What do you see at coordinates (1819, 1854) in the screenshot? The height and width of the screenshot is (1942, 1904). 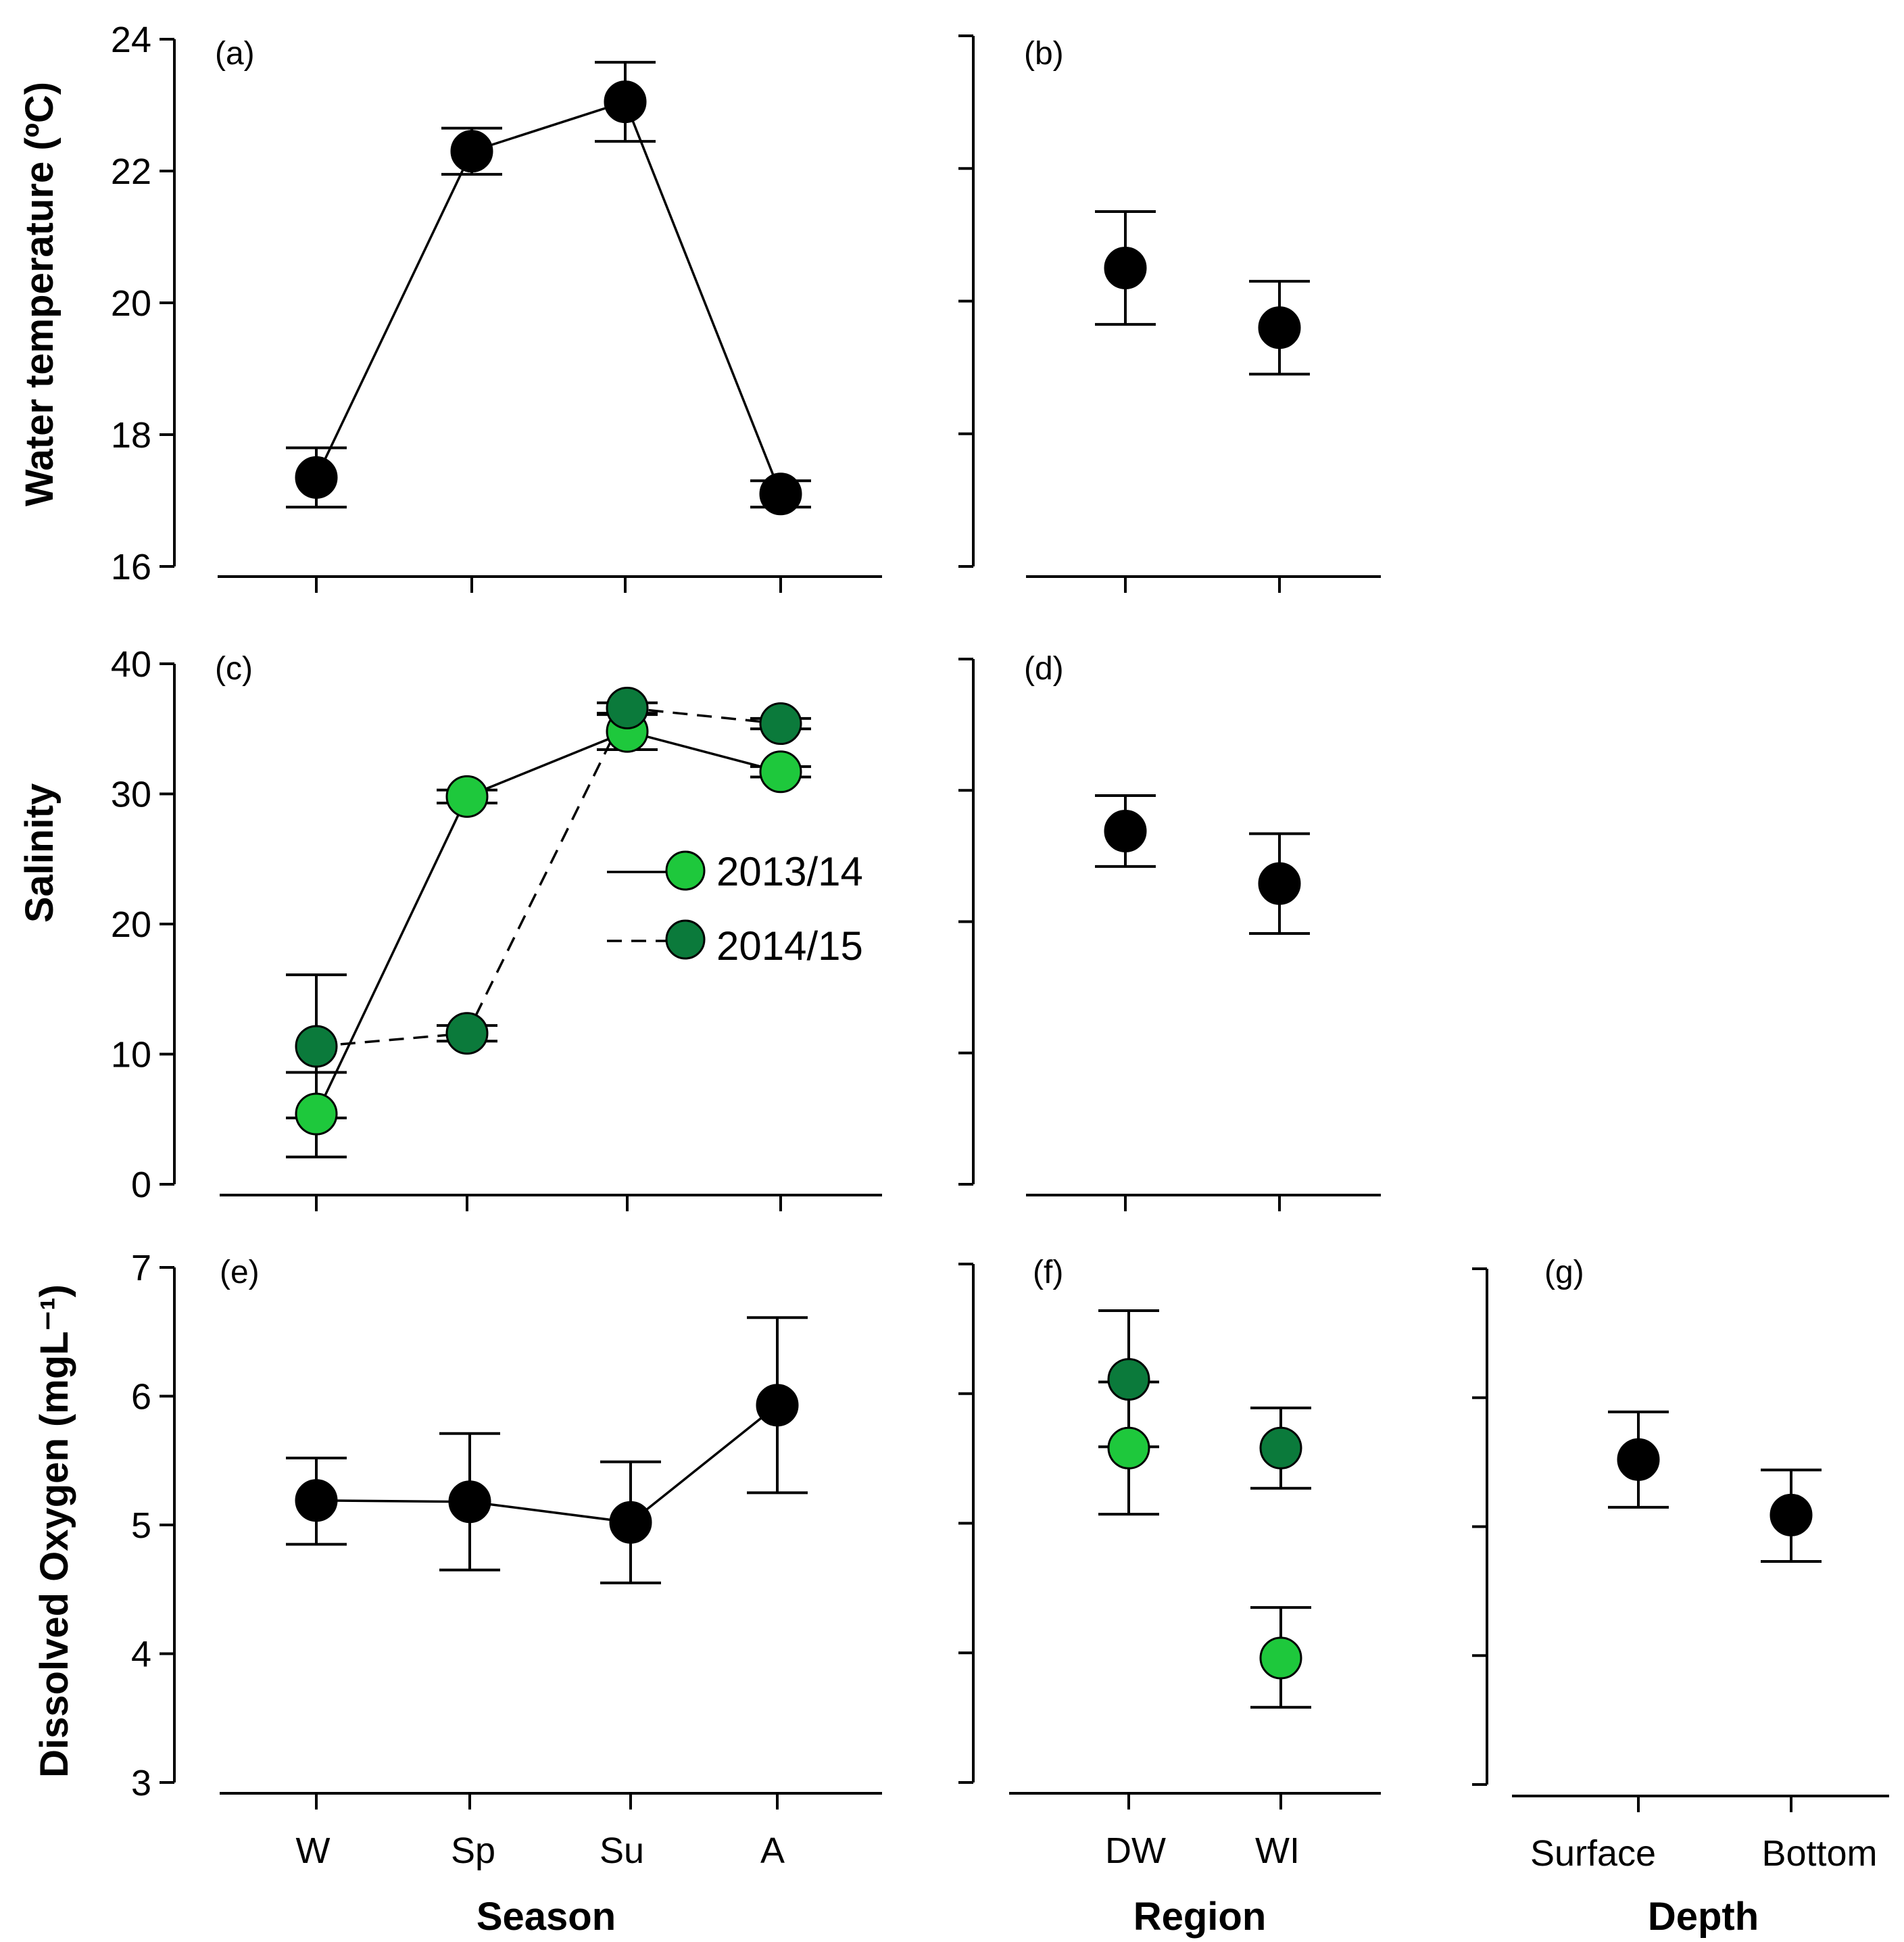 I see `panel-g-category-bottom: Bottom` at bounding box center [1819, 1854].